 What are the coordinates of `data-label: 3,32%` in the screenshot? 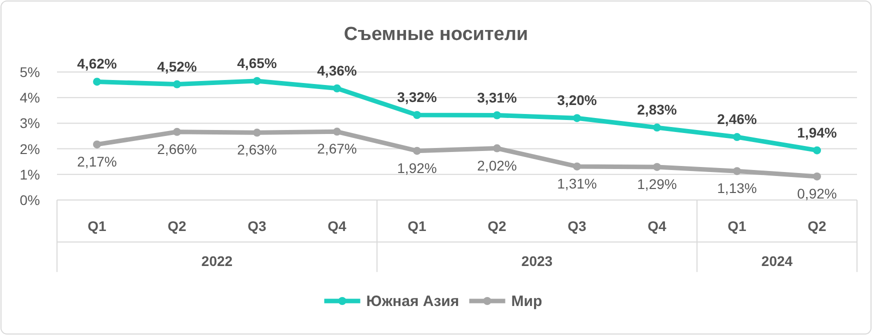 It's located at (417, 97).